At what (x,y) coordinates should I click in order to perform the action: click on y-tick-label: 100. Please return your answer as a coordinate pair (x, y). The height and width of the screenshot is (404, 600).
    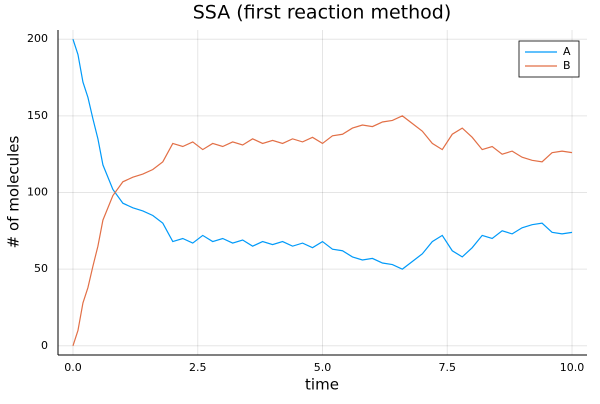
    Looking at the image, I should click on (37, 192).